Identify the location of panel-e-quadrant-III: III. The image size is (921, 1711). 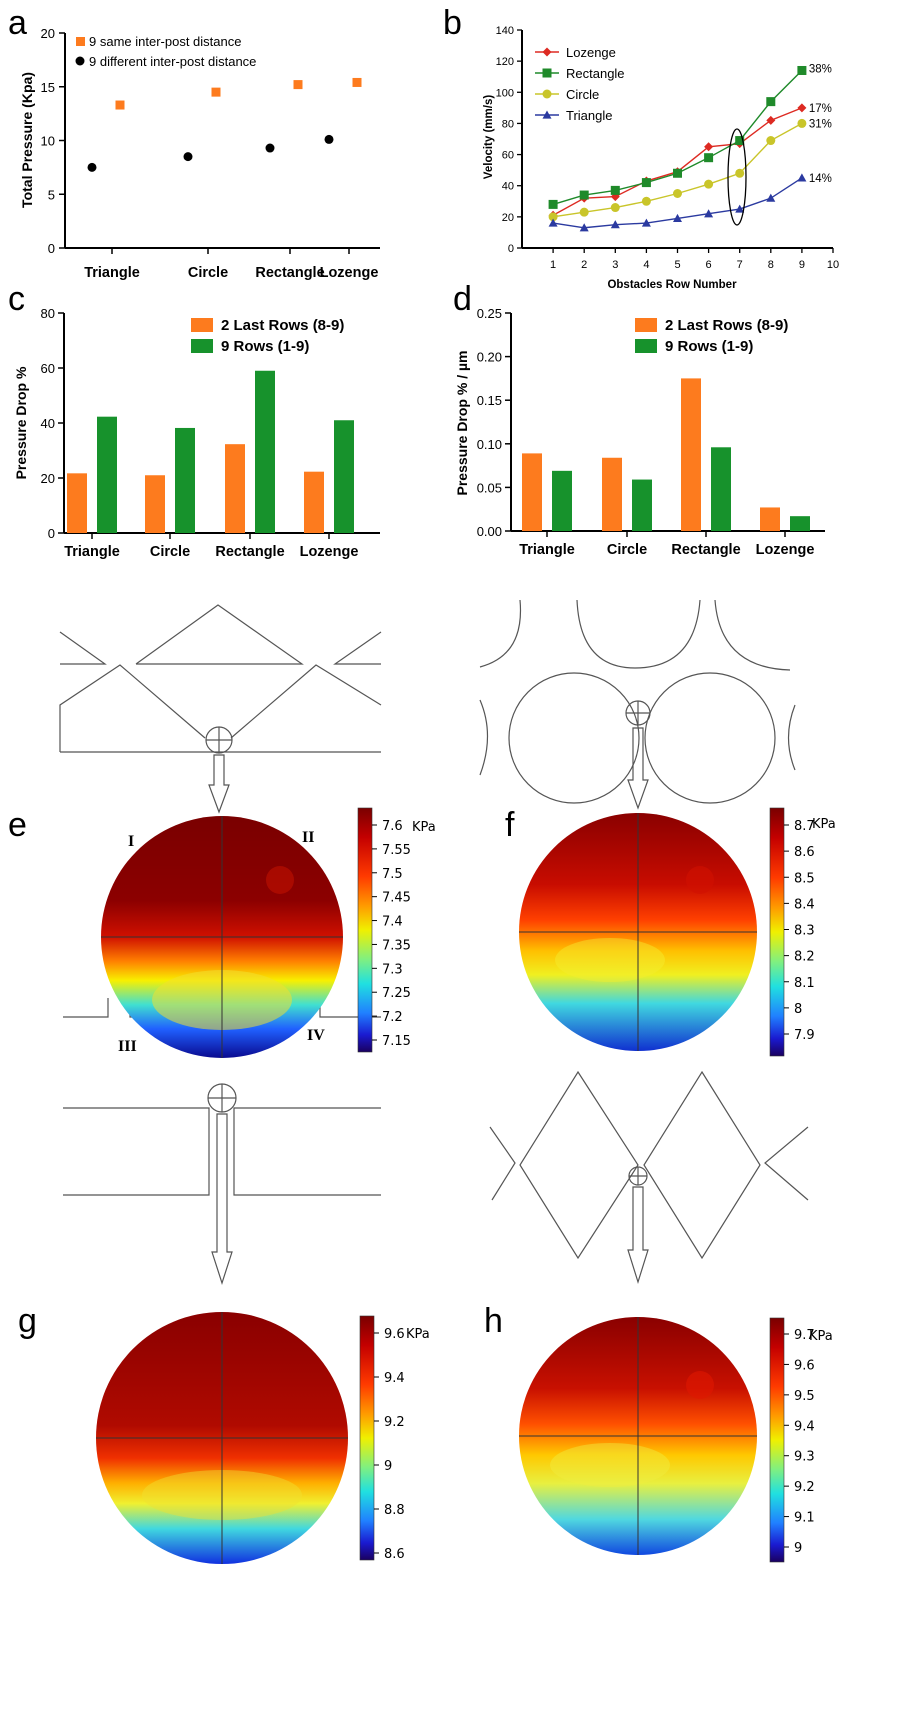
(127, 1046).